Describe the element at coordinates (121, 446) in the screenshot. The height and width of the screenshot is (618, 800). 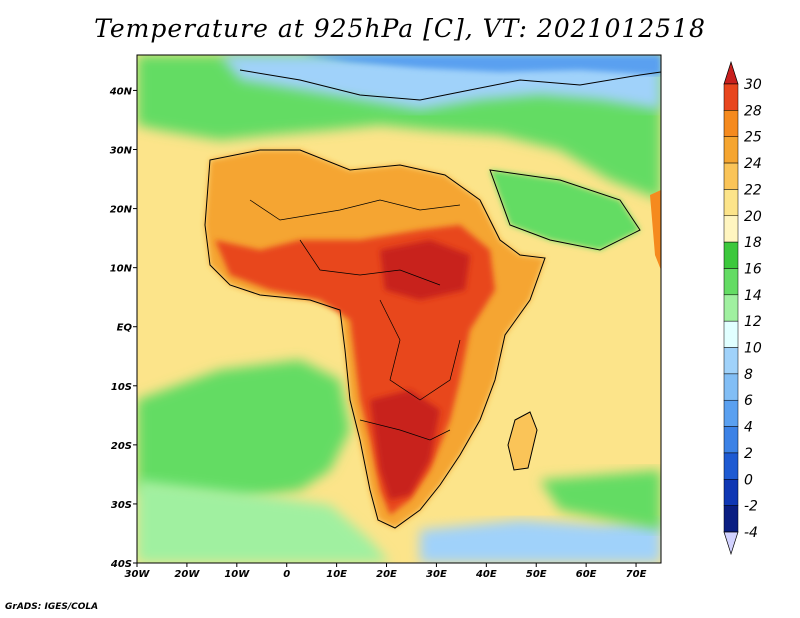
I see `lat-tick-label: 20S` at that location.